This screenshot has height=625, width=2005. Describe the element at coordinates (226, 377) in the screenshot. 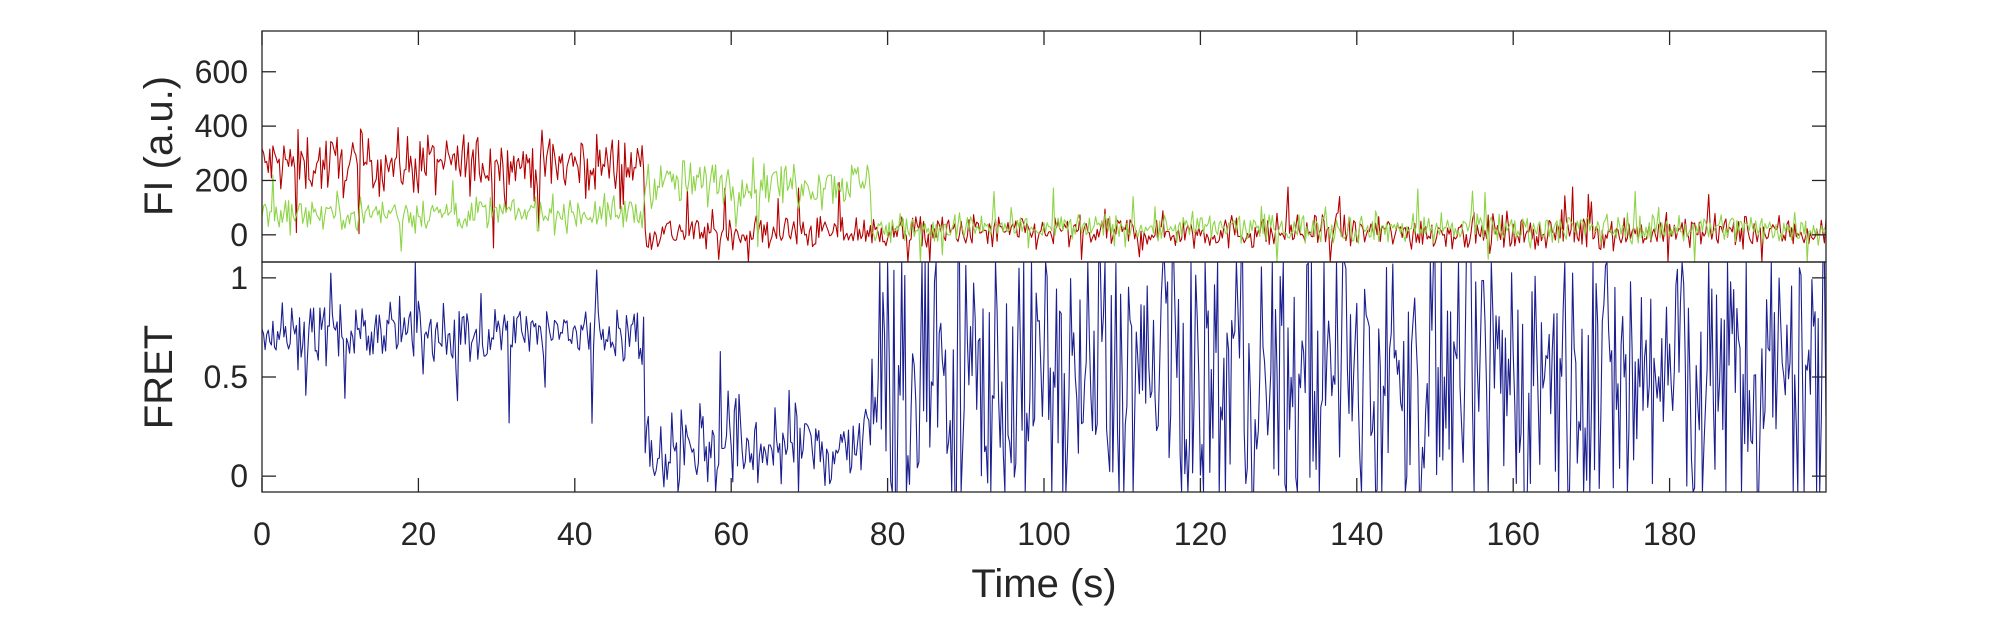

I see `fret-y-tick-label: 0.5` at that location.